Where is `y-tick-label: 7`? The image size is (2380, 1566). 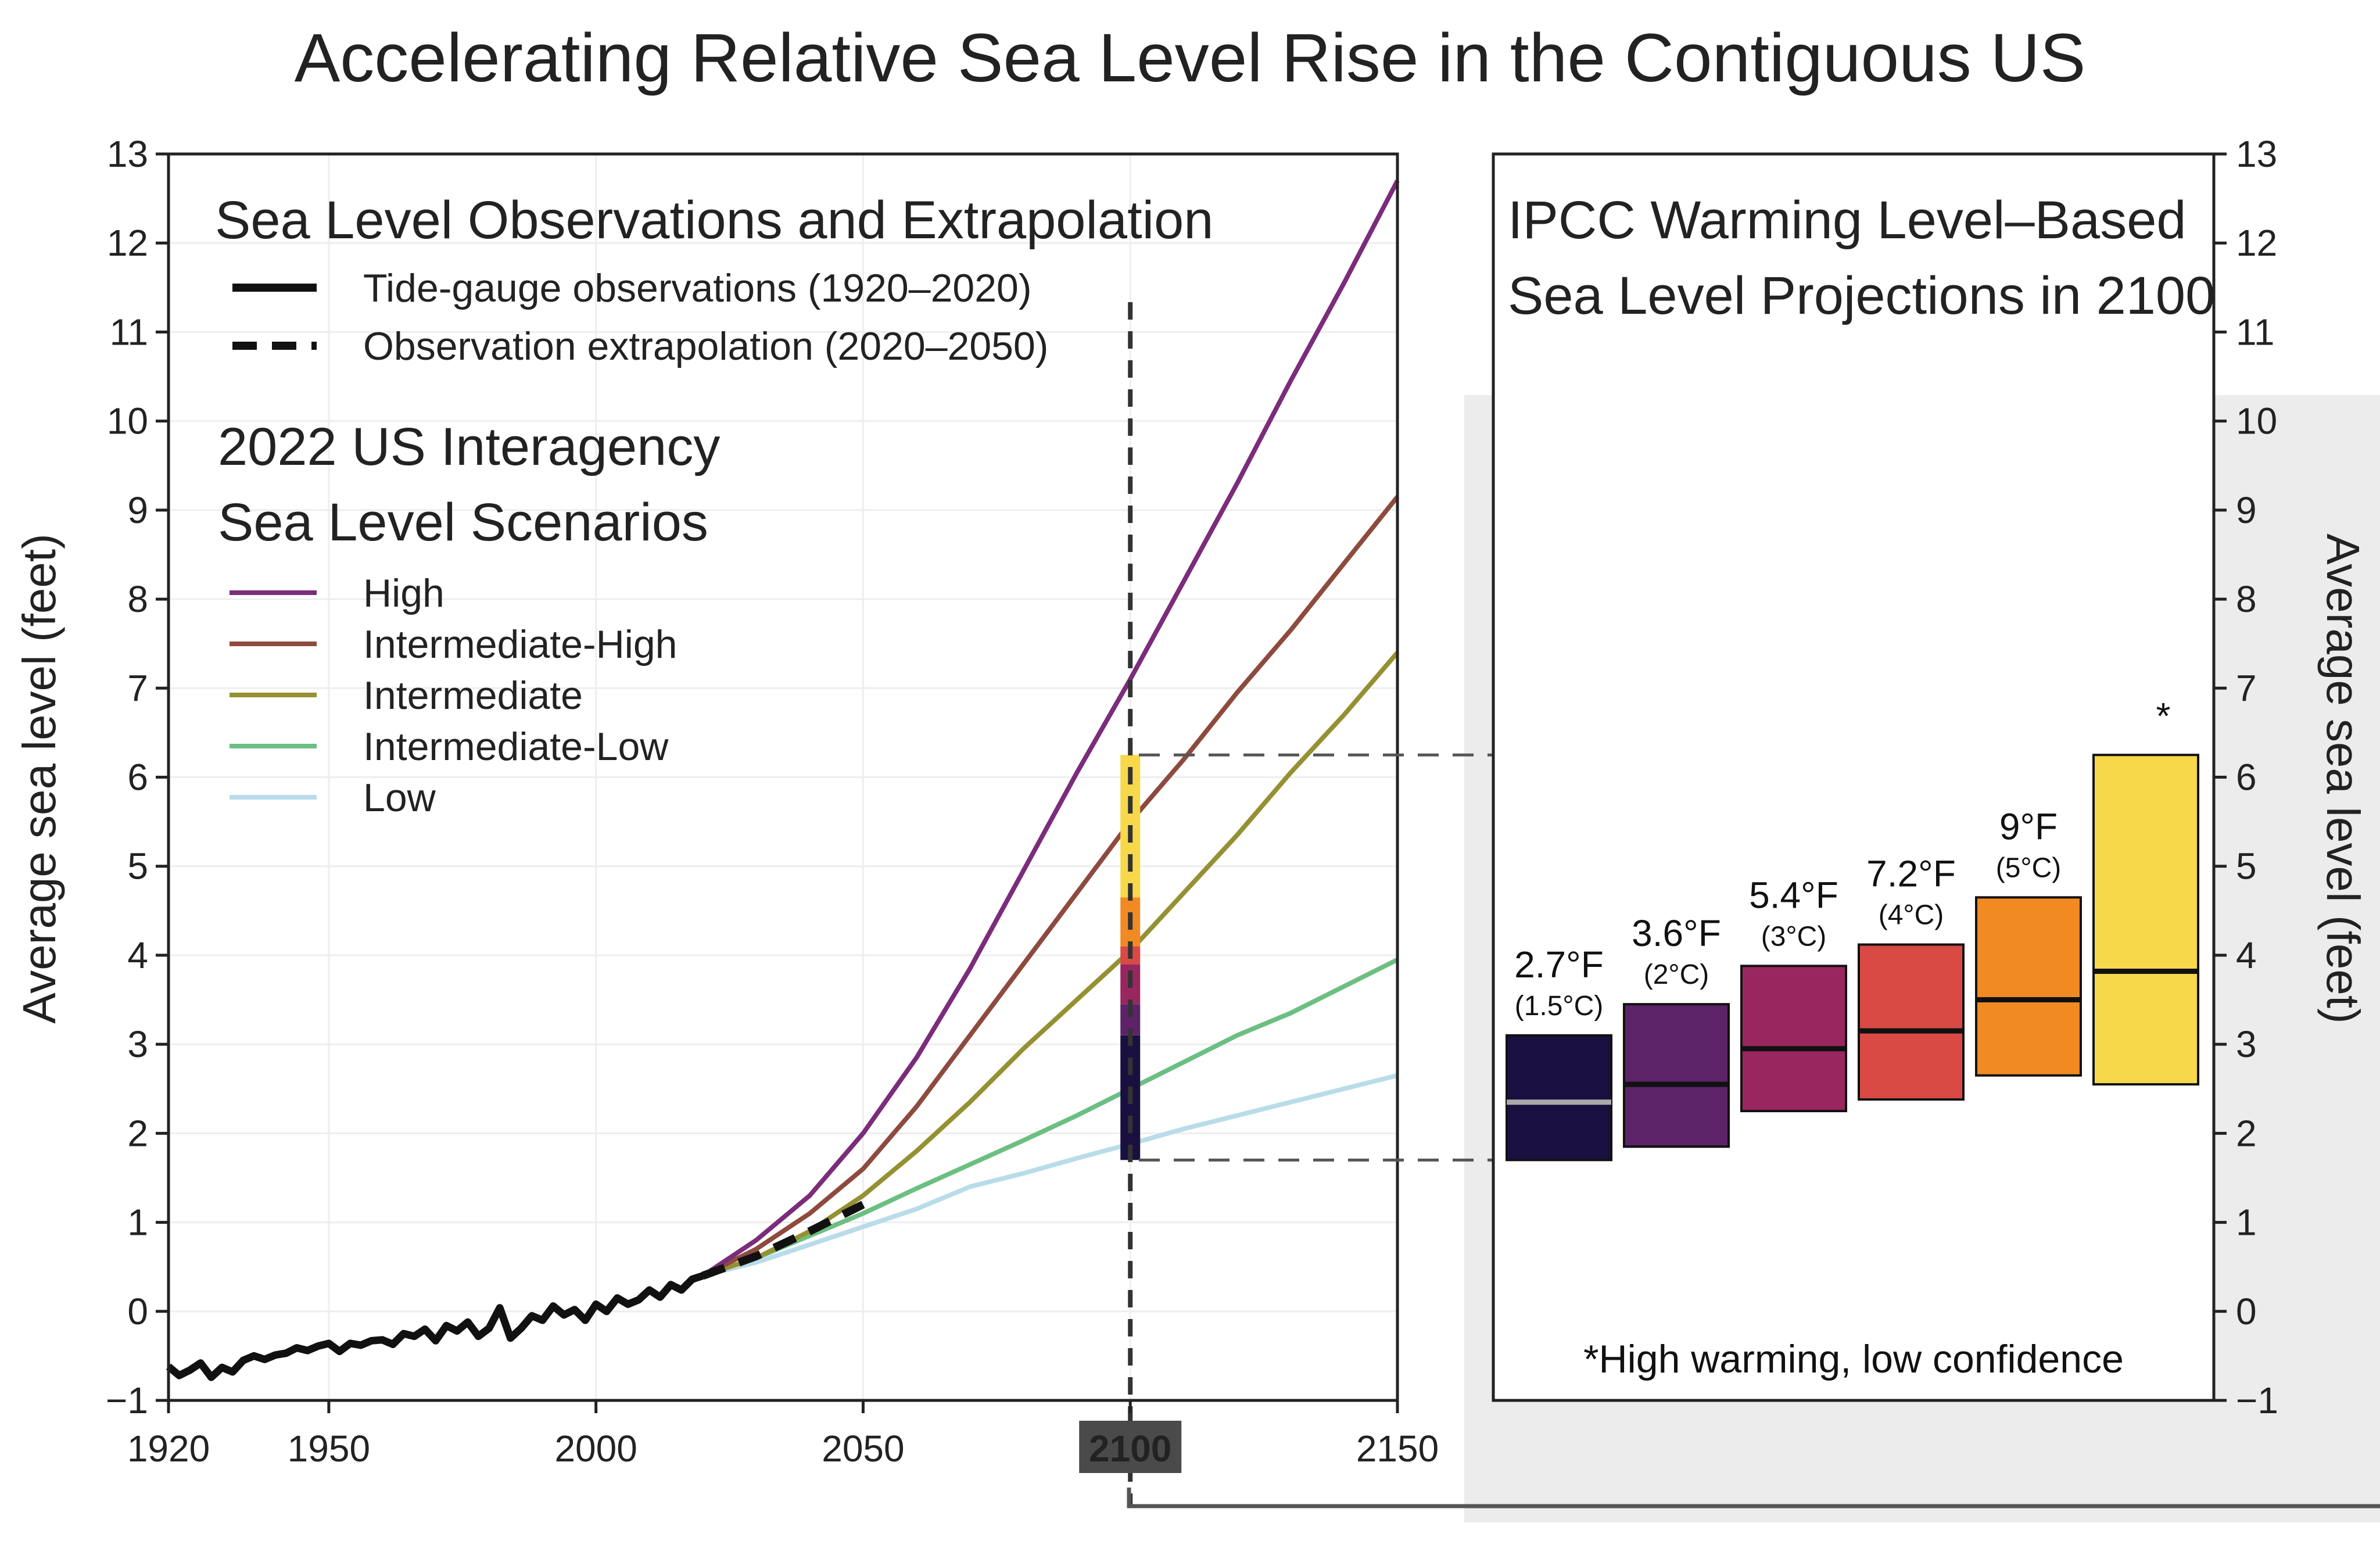 y-tick-label: 7 is located at coordinates (137, 688).